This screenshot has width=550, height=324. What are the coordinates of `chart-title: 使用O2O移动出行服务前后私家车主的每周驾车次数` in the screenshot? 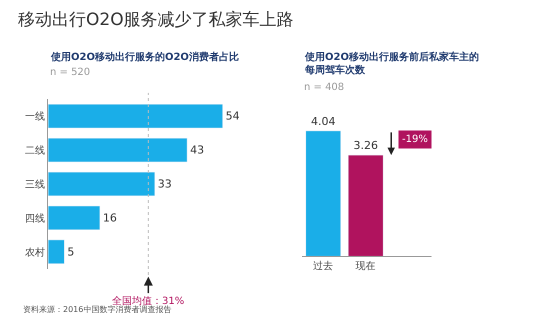 It's located at (391, 63).